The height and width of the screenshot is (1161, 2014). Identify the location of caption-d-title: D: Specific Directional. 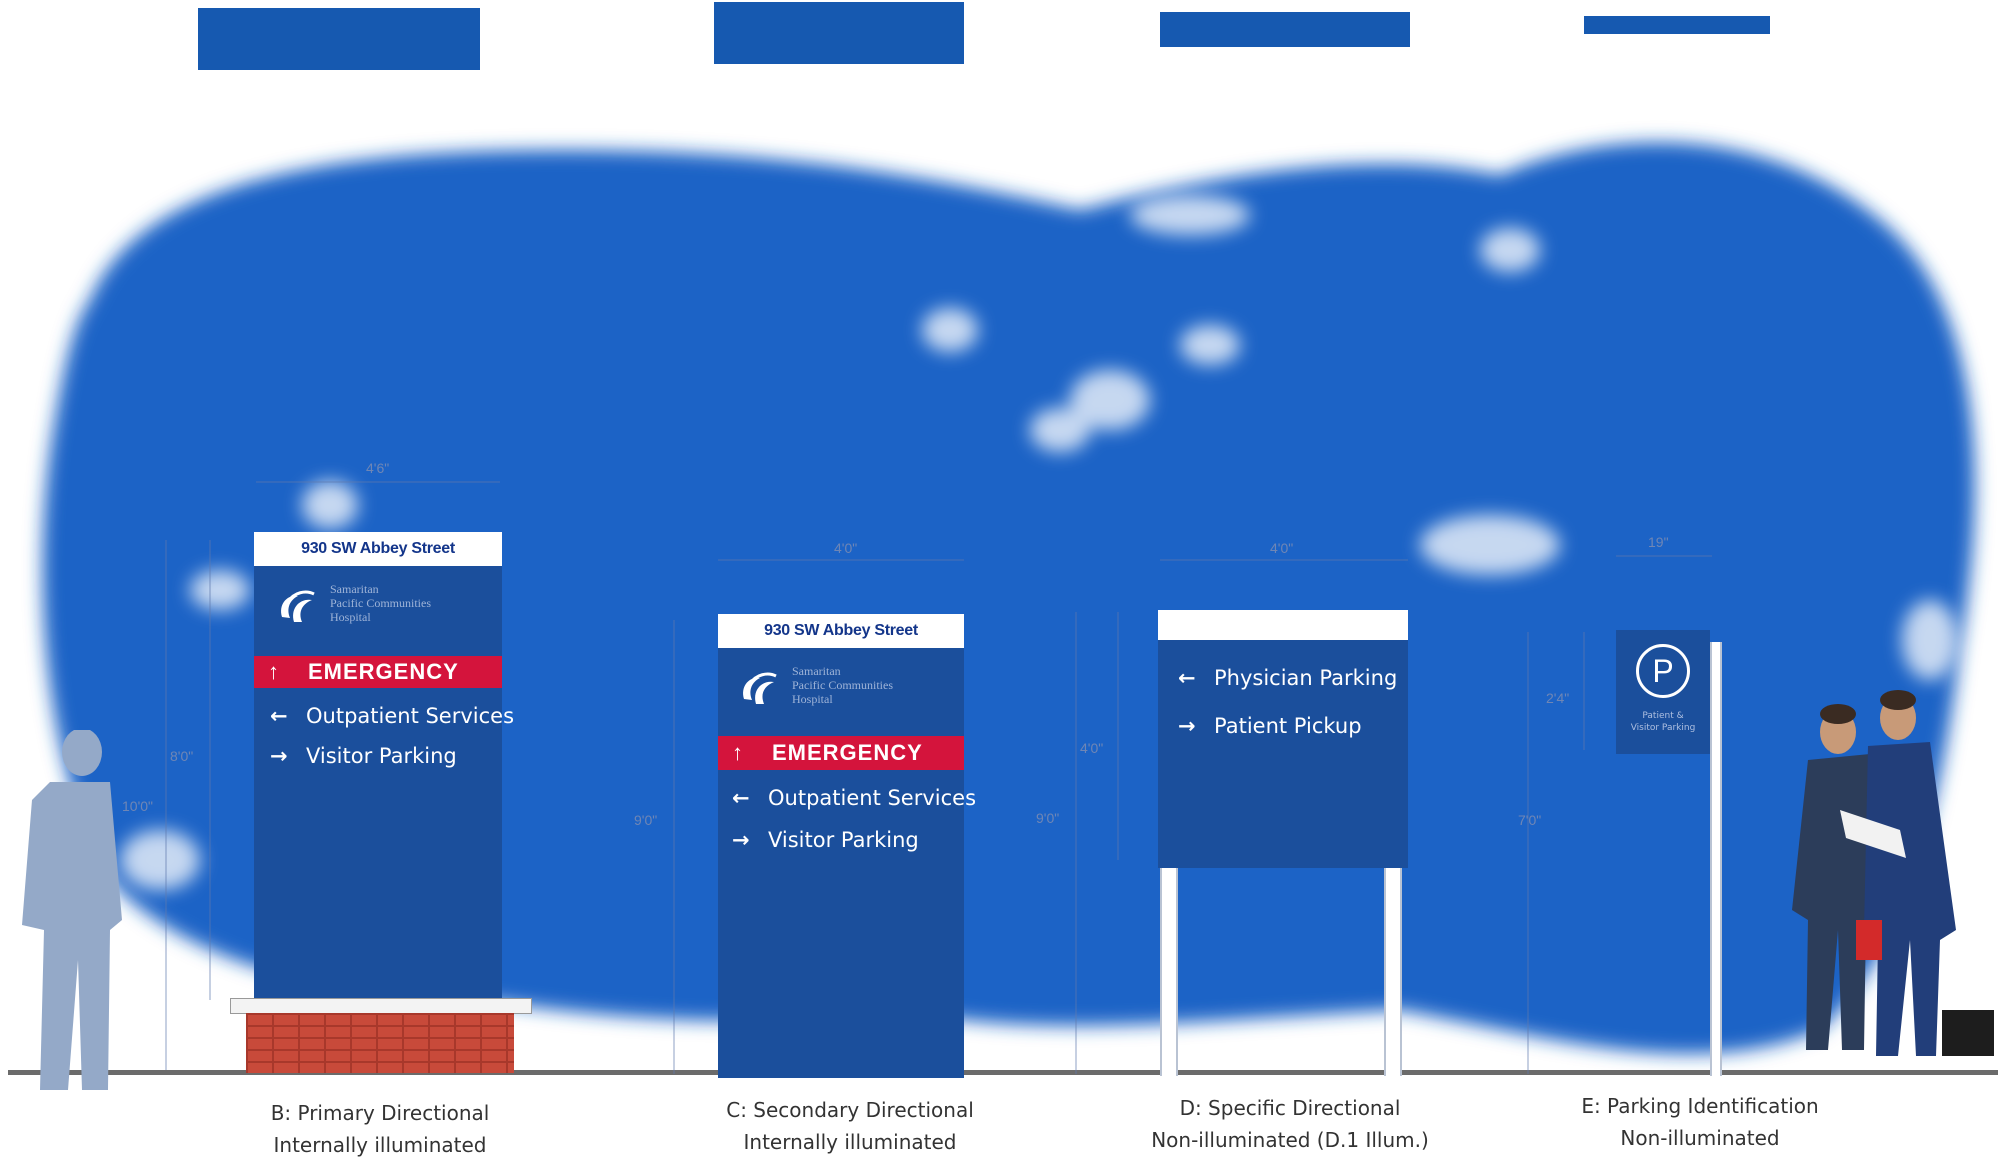
(1290, 1108).